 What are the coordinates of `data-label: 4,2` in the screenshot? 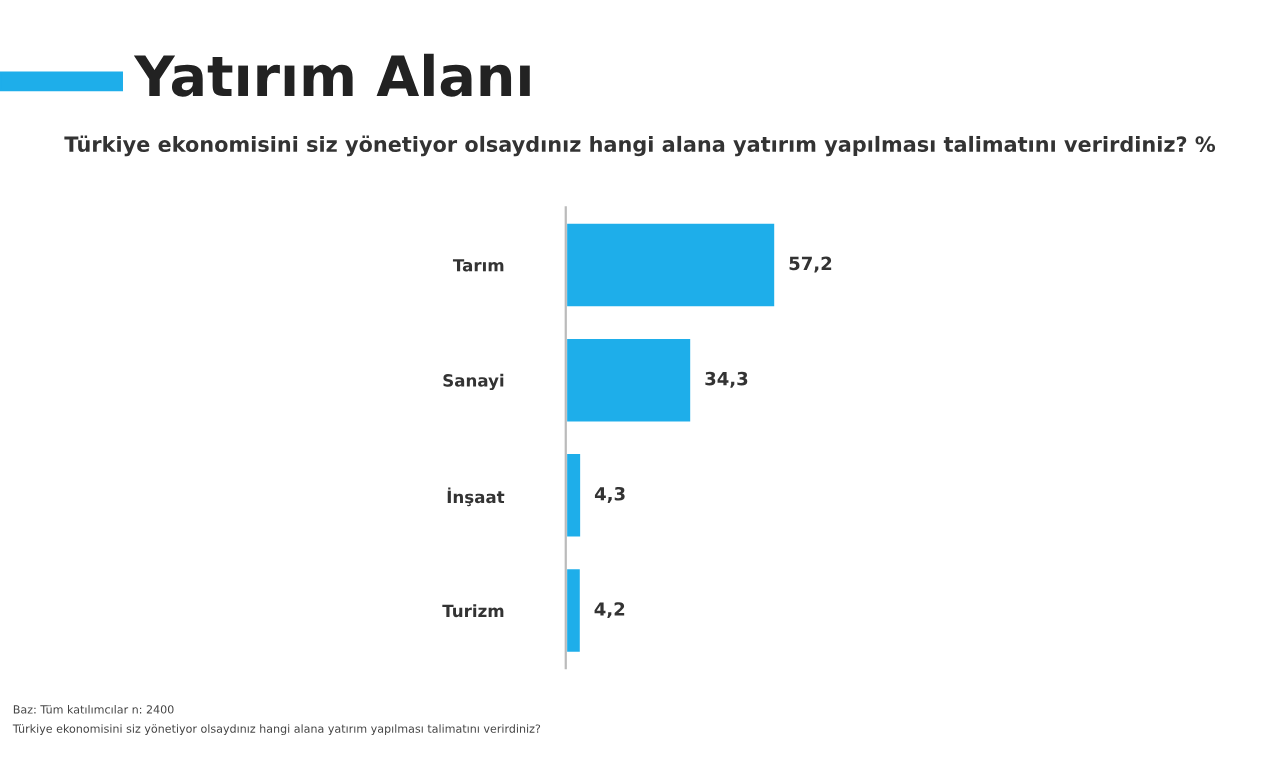 It's located at (609, 610).